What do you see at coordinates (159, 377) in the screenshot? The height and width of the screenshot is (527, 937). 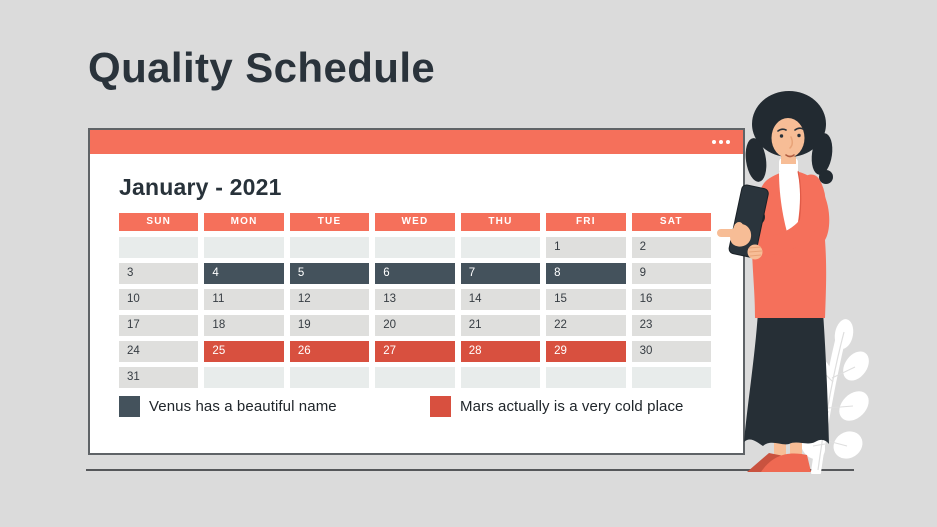 I see `calendar-day-cell: 31` at bounding box center [159, 377].